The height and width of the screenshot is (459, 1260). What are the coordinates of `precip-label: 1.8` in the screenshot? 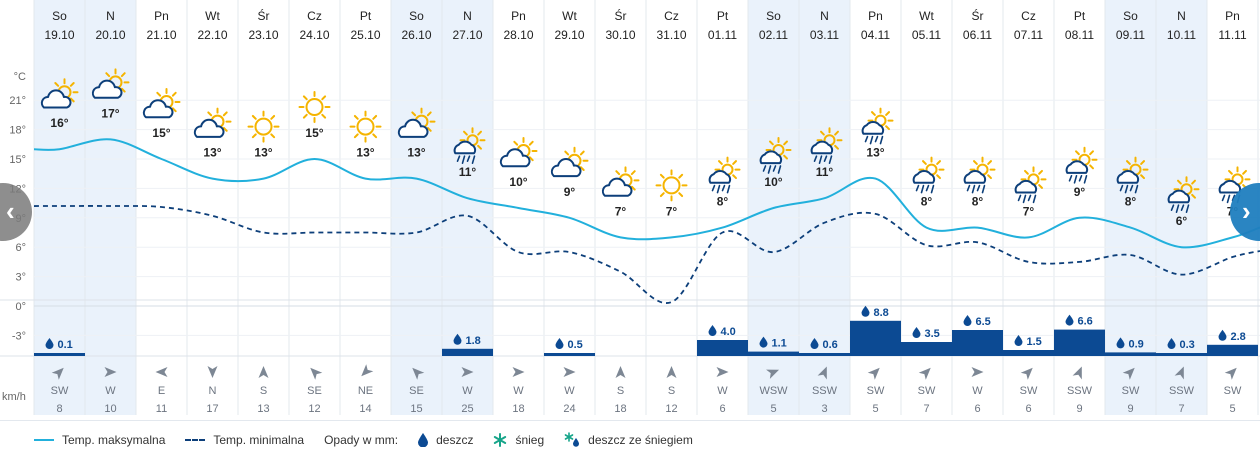 It's located at (473, 341).